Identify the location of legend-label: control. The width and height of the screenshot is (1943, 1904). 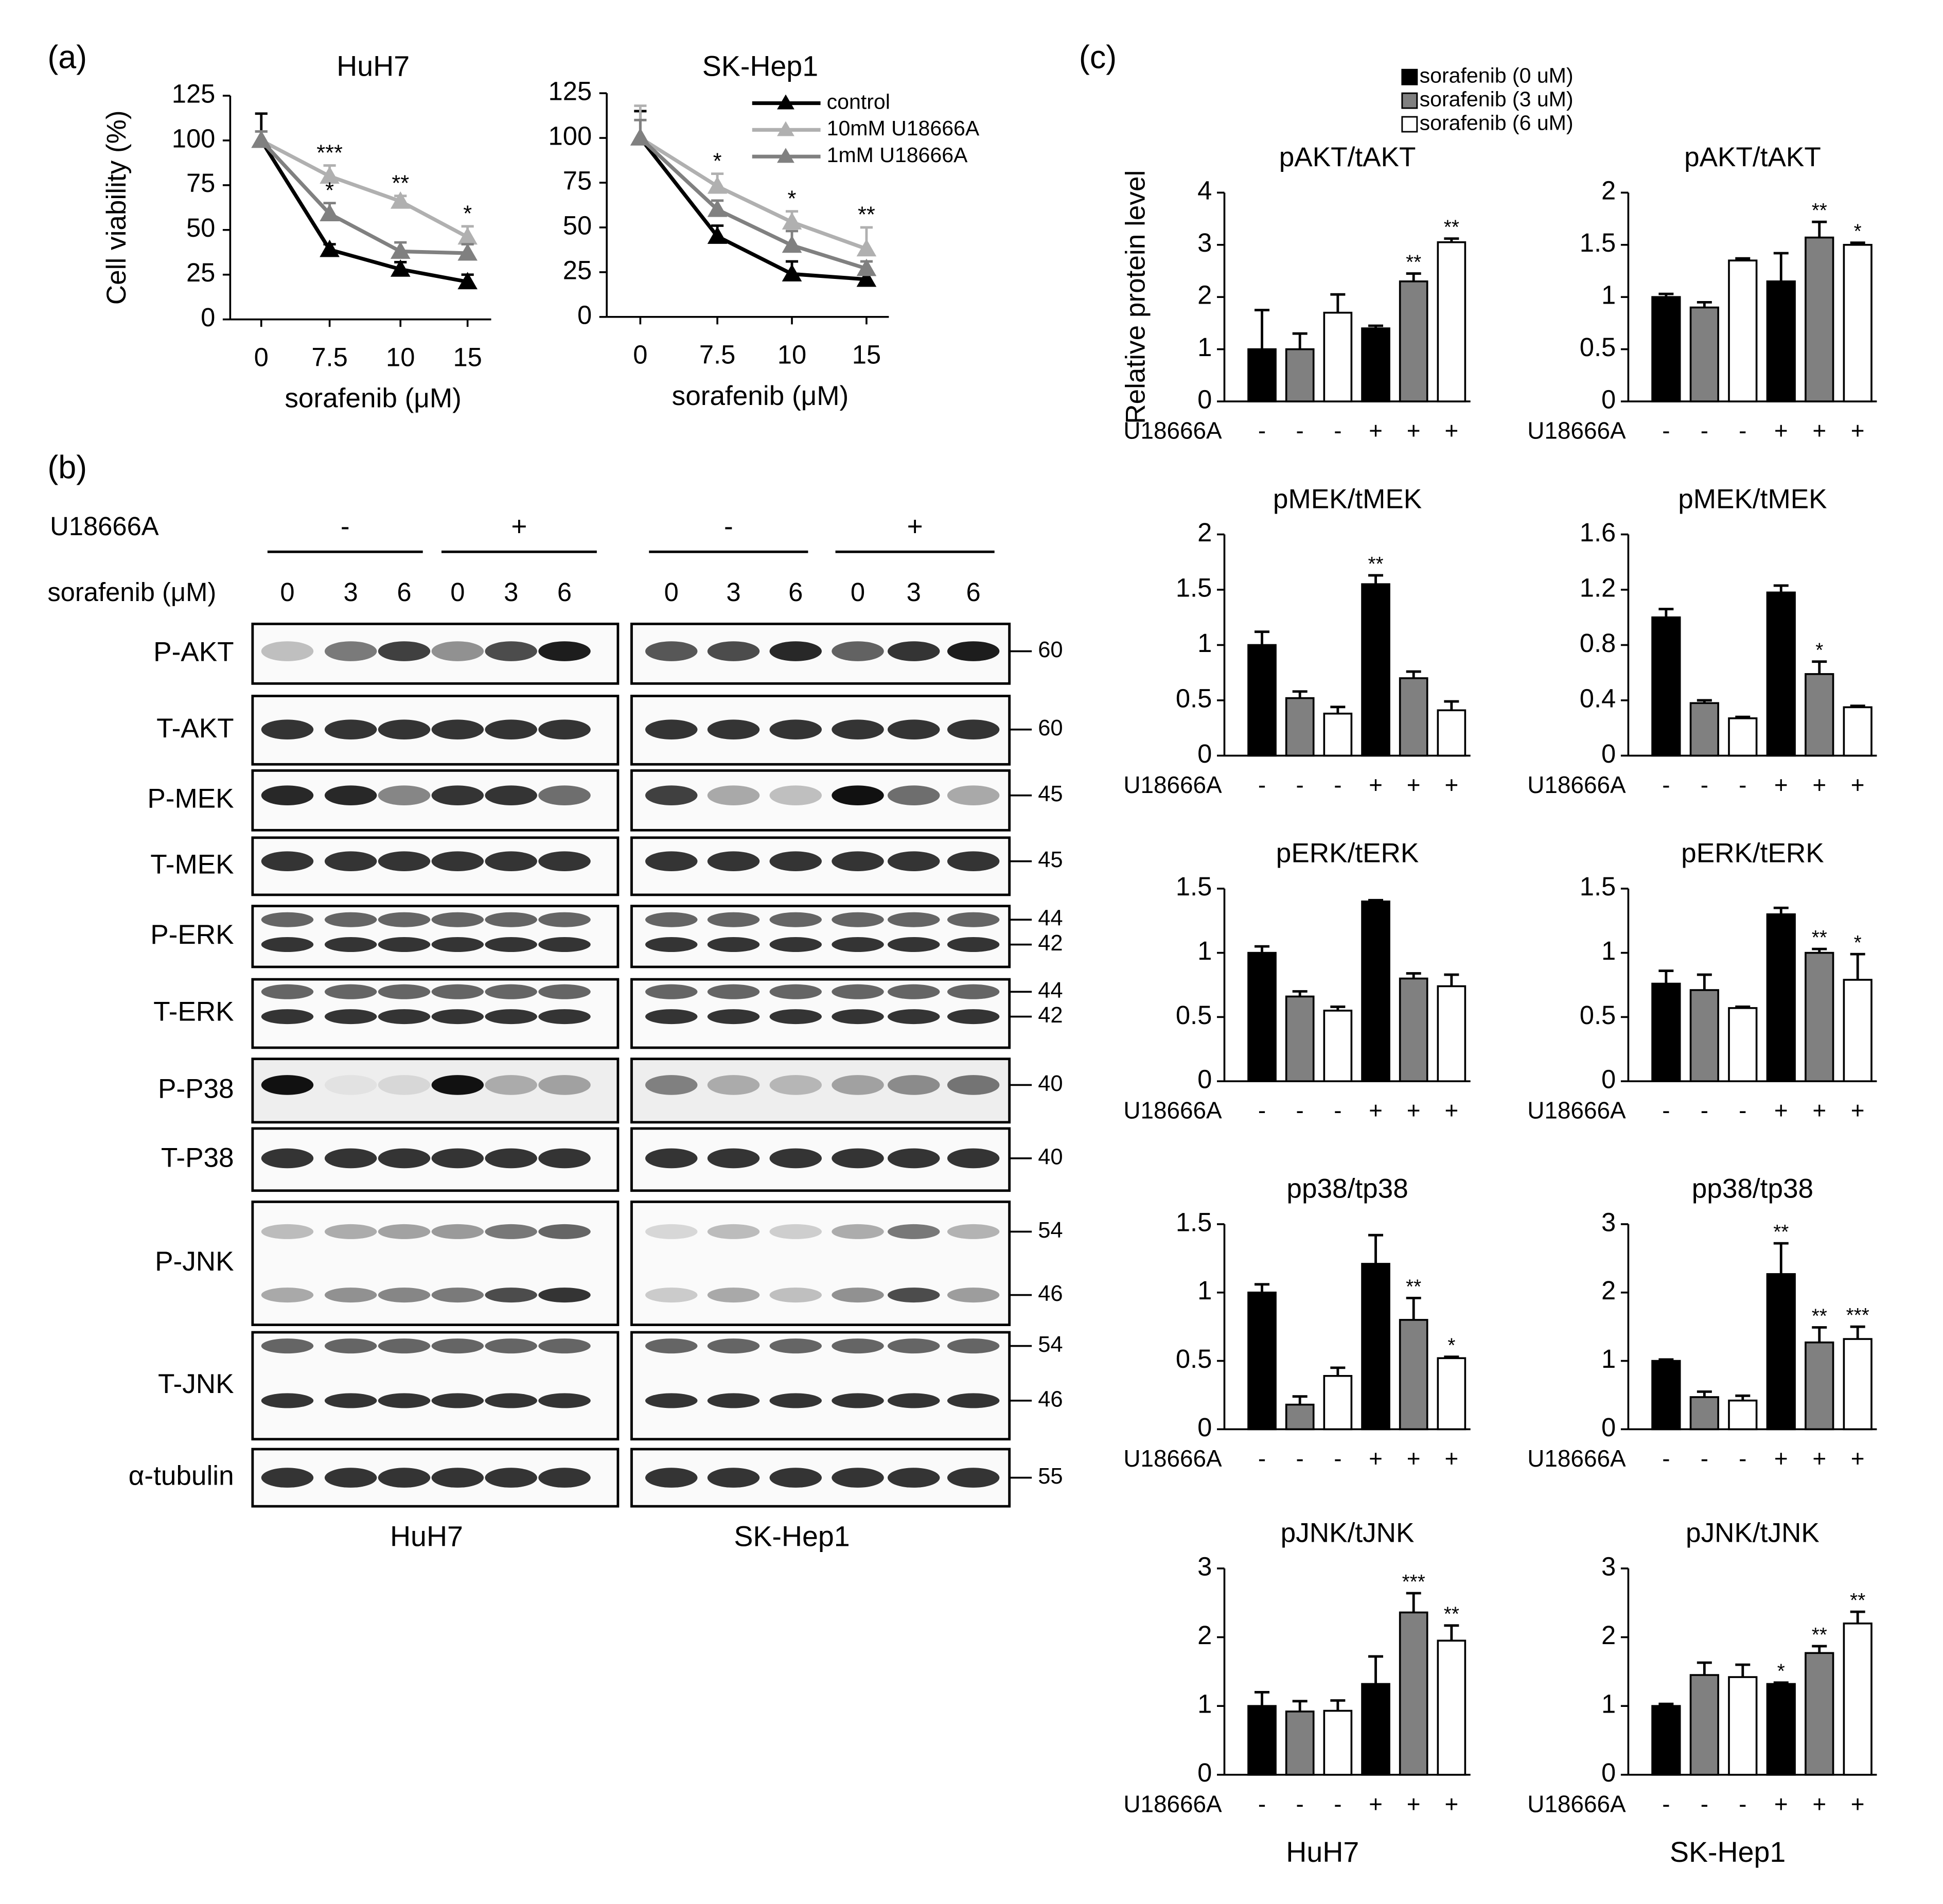
(858, 101).